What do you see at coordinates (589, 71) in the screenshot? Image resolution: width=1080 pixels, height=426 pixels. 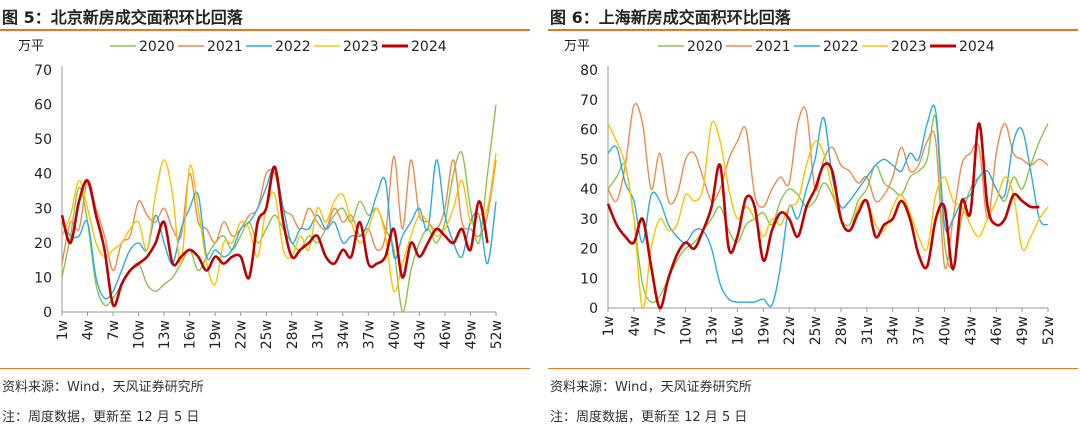 I see `y-tick-label: 80` at bounding box center [589, 71].